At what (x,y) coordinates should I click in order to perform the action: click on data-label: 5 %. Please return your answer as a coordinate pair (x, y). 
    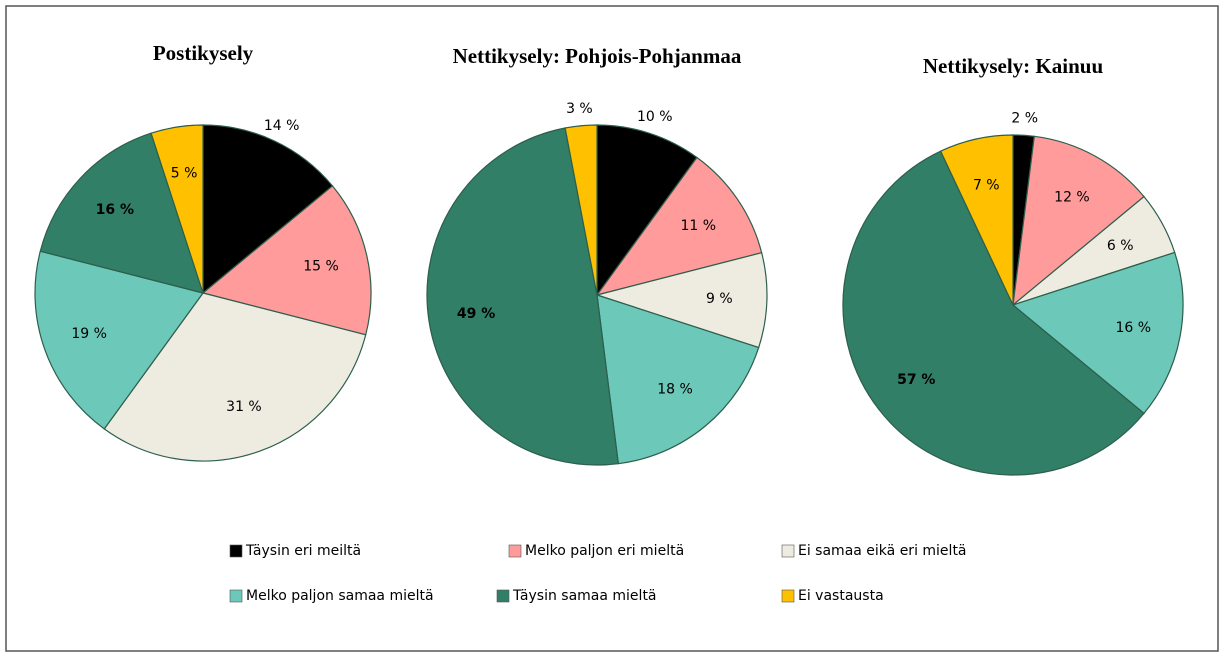
    Looking at the image, I should click on (184, 174).